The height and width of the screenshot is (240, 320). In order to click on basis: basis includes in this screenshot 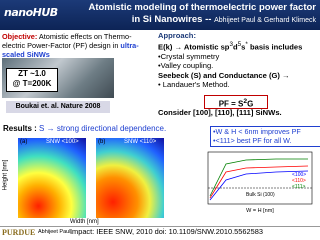, I will do `click(275, 47)`.